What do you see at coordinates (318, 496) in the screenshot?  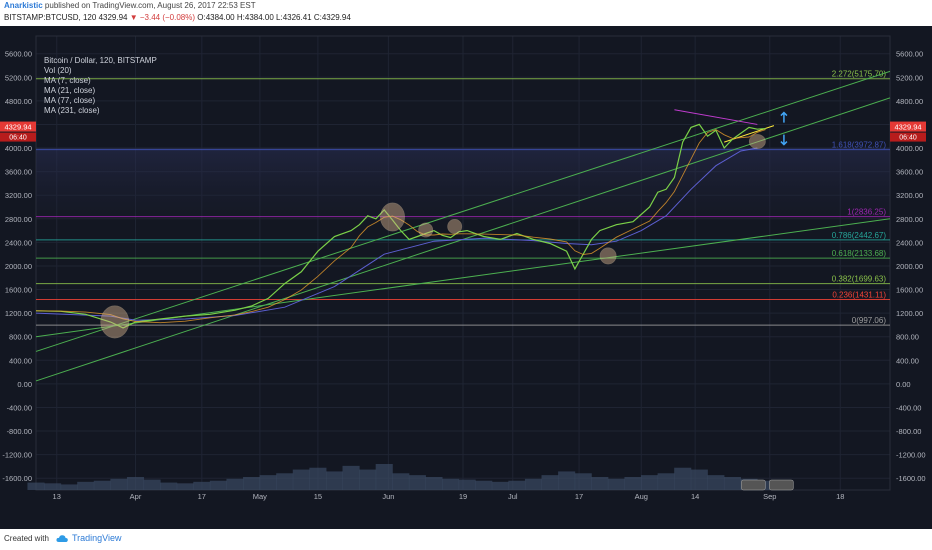 I see `x-tick-label: 15` at bounding box center [318, 496].